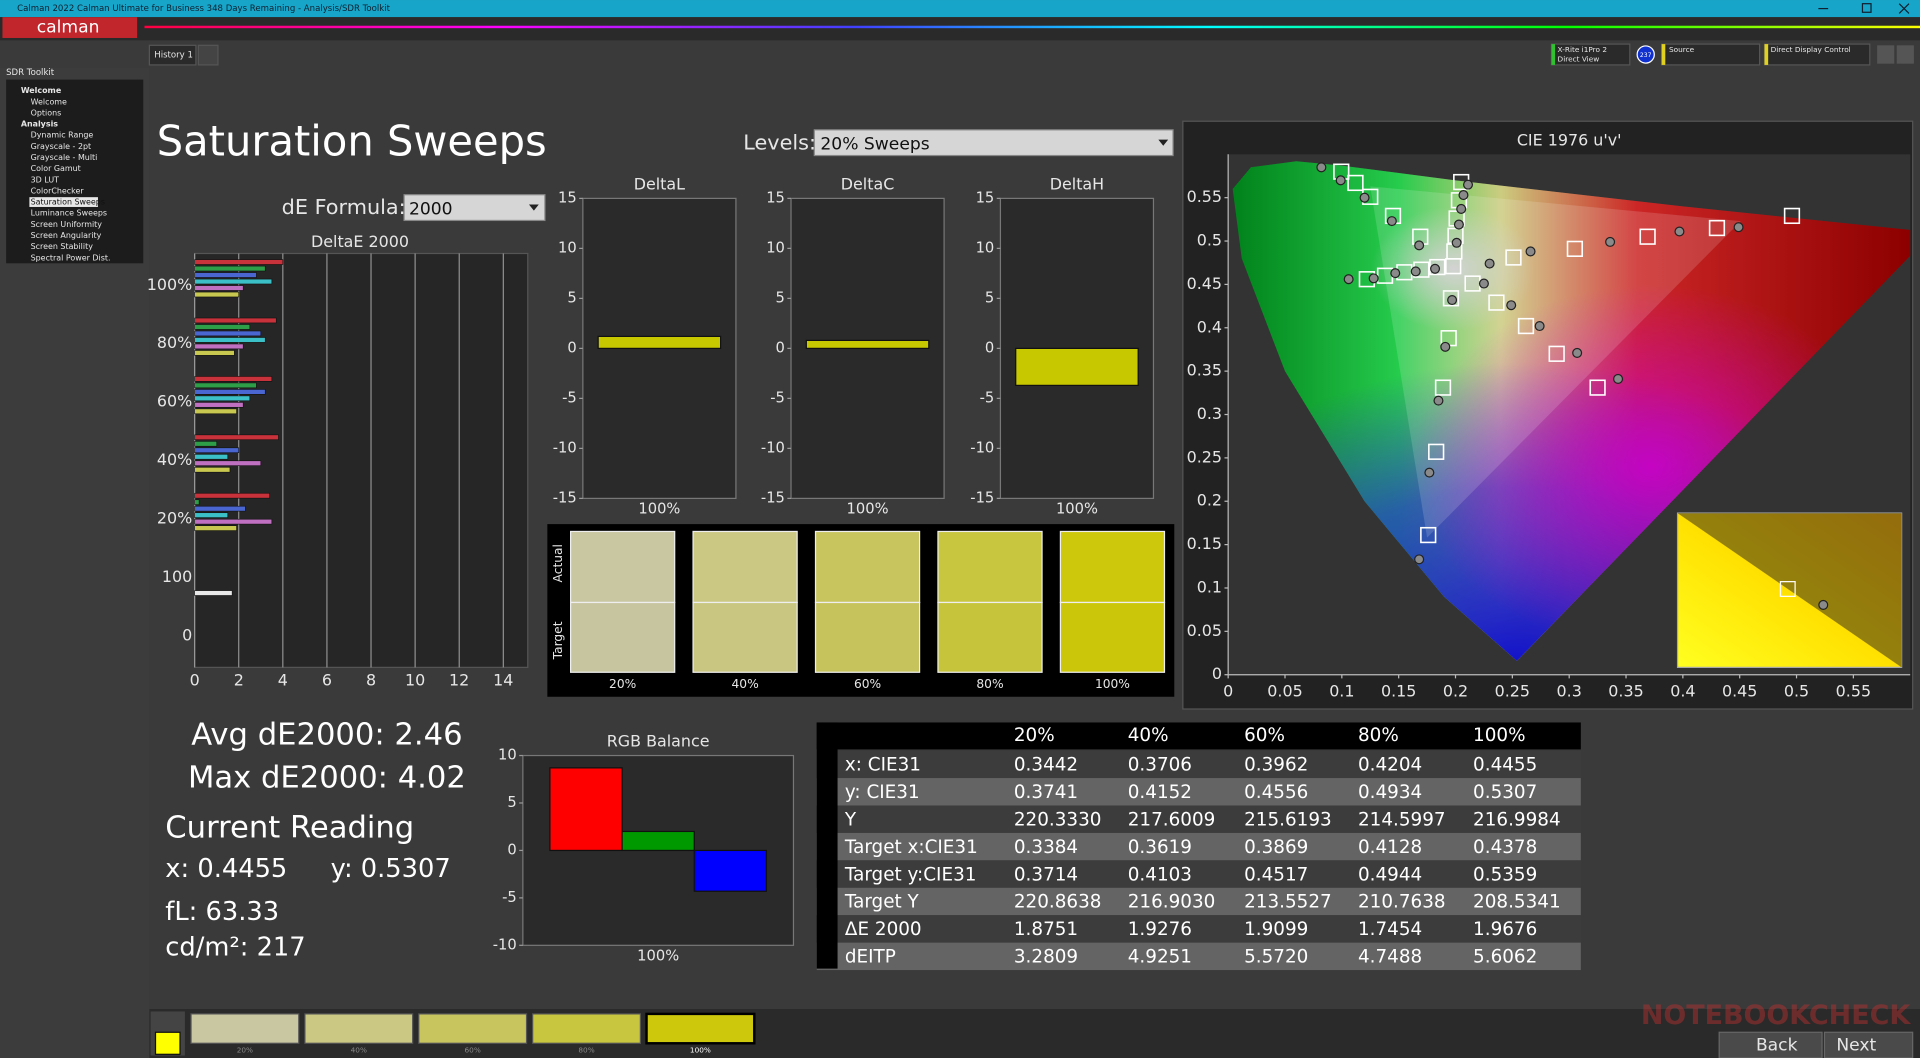 This screenshot has height=1058, width=1920. What do you see at coordinates (1499, 735) in the screenshot?
I see `column-header: 100%` at bounding box center [1499, 735].